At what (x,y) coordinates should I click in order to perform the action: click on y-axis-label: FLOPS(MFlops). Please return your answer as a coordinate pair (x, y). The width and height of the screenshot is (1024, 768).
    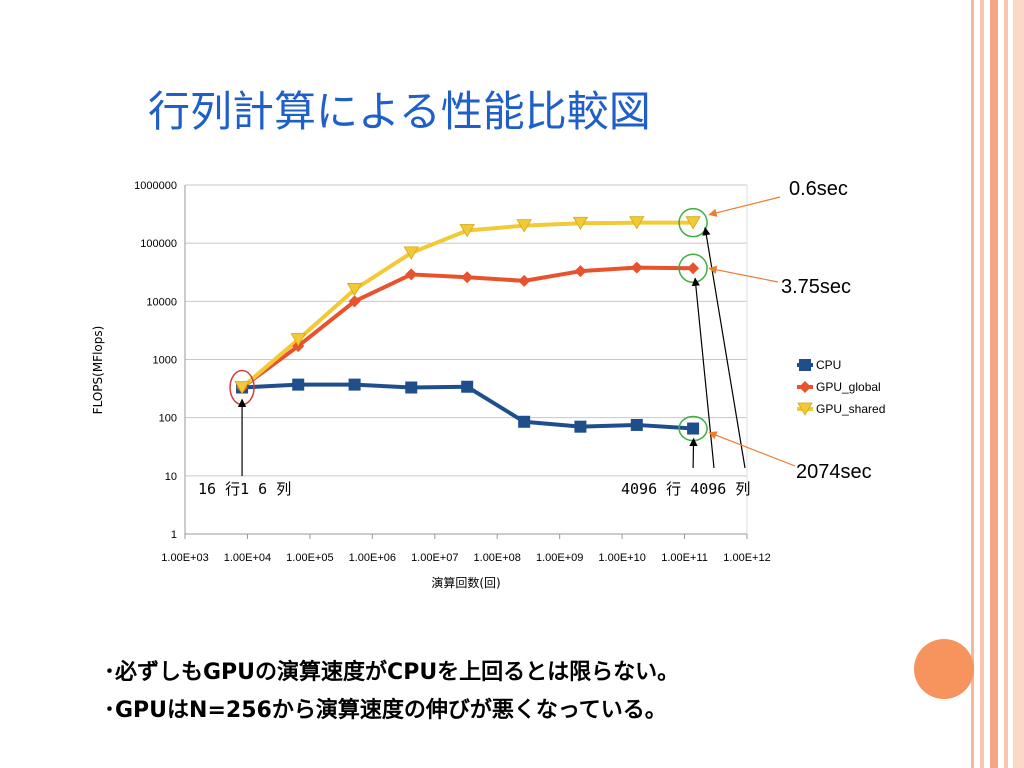
    Looking at the image, I should click on (98, 370).